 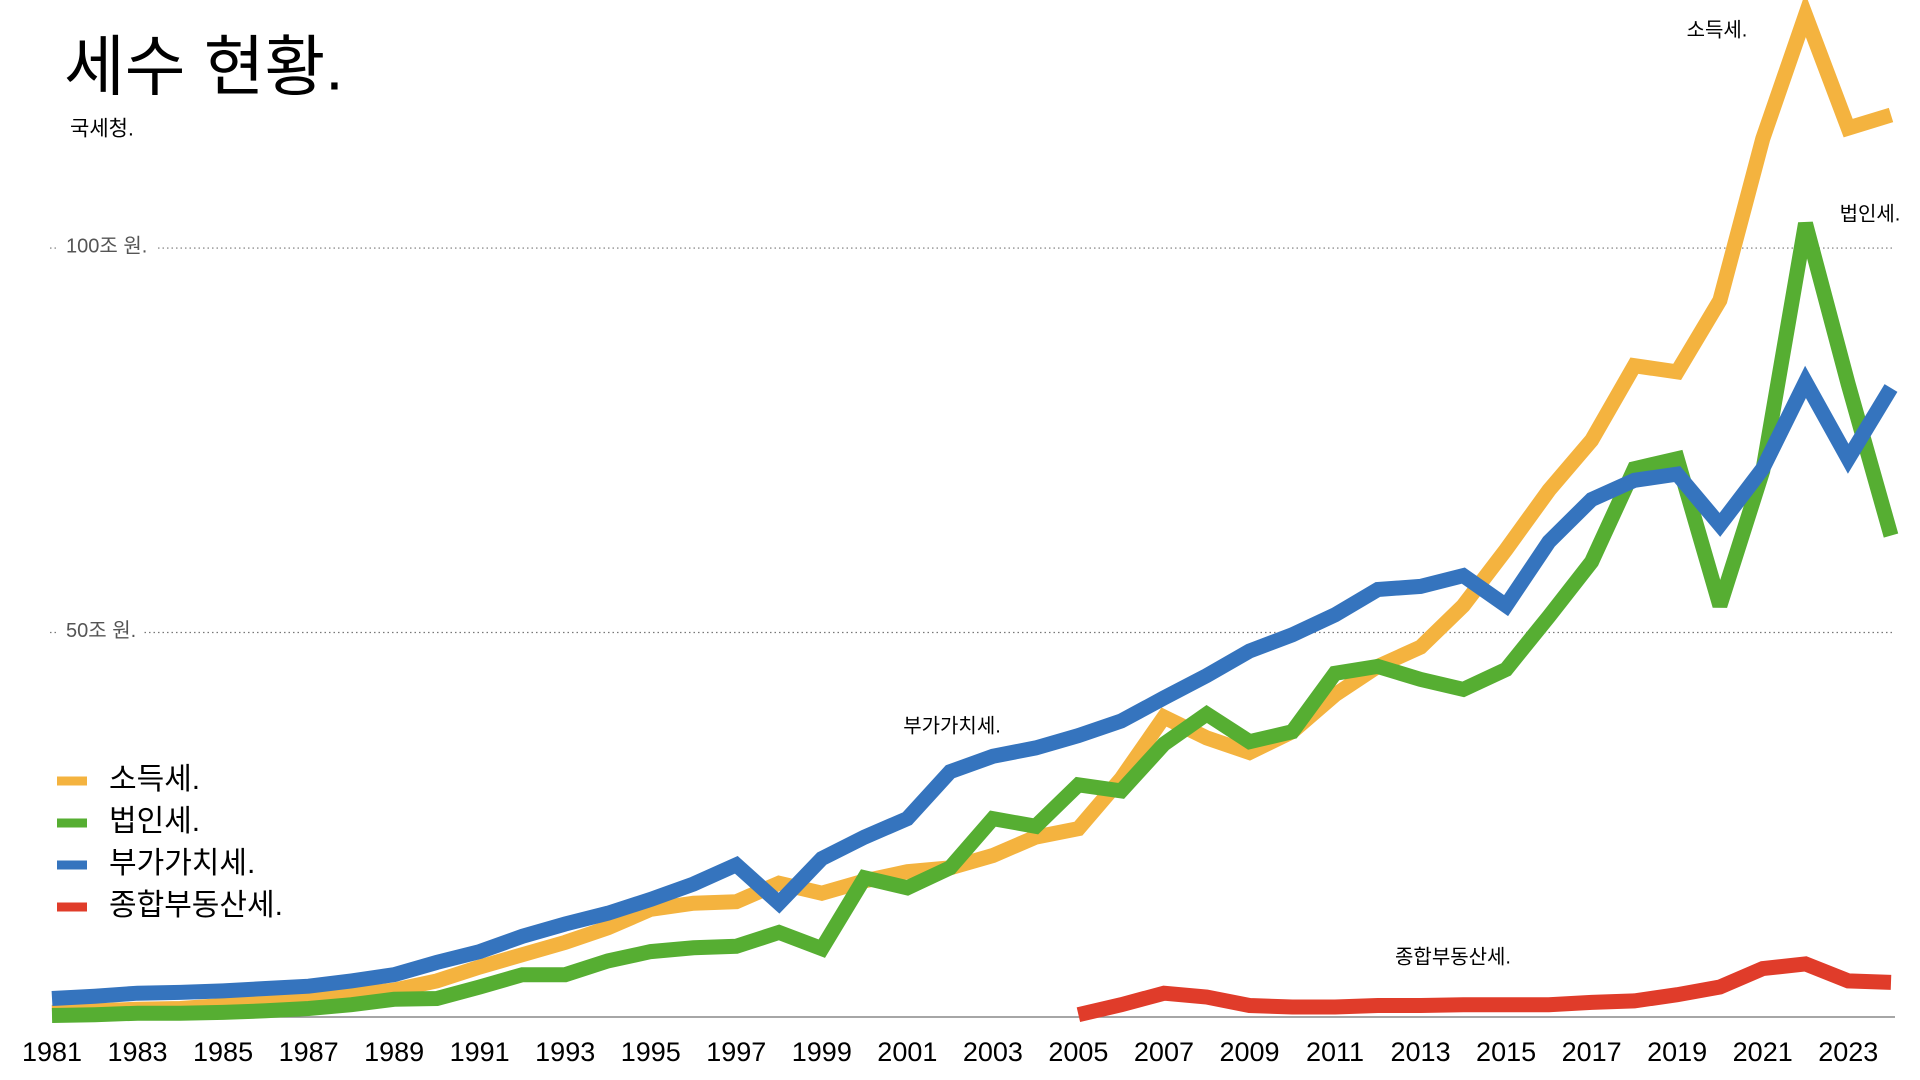 I want to click on x-tick-label: 1999, so click(x=822, y=1052).